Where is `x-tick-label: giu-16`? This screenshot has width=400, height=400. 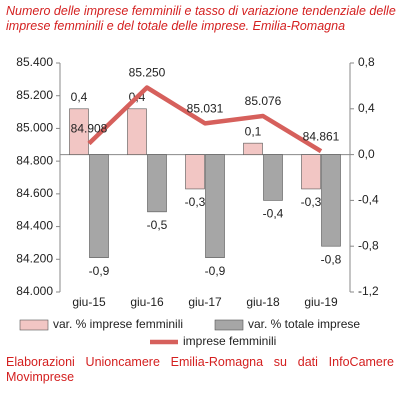
x-tick-label: giu-16 is located at coordinates (147, 302).